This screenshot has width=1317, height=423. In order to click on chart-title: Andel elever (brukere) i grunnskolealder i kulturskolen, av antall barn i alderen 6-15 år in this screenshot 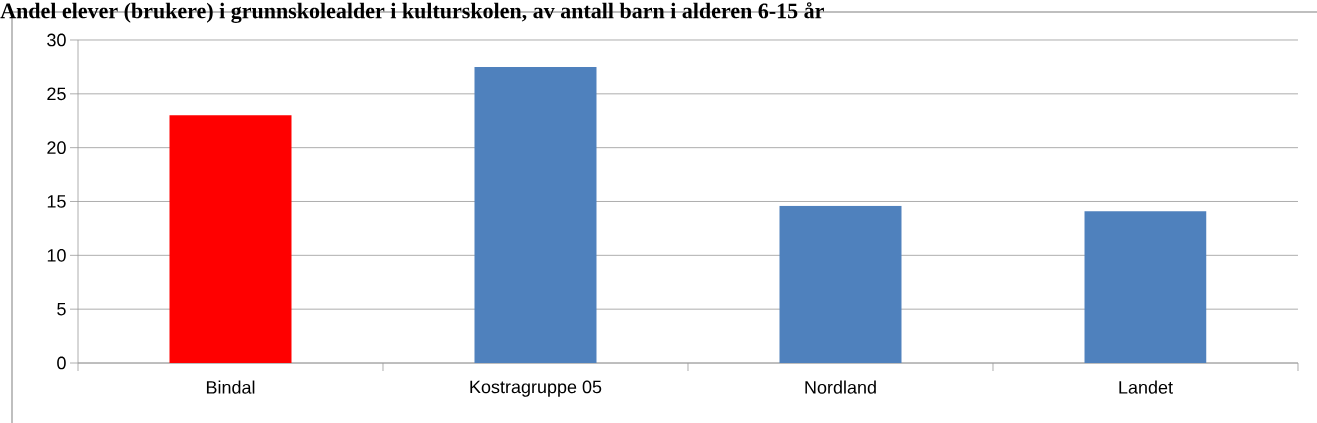, I will do `click(412, 12)`.